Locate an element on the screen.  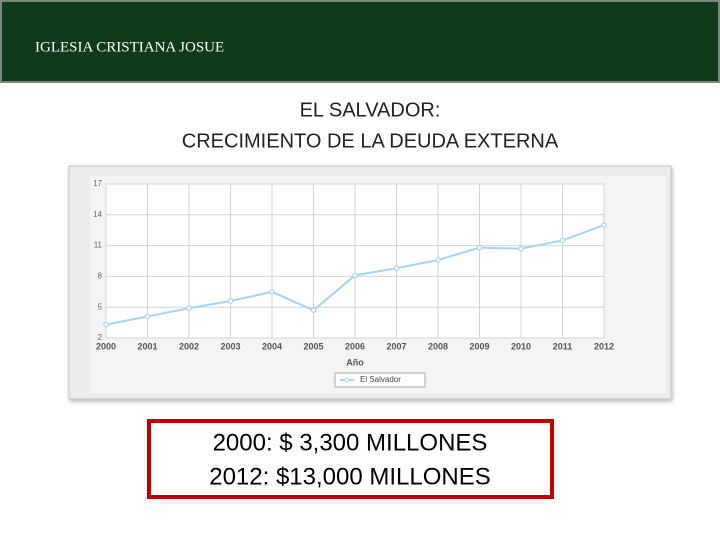
x-tick-label: 2012 is located at coordinates (604, 346).